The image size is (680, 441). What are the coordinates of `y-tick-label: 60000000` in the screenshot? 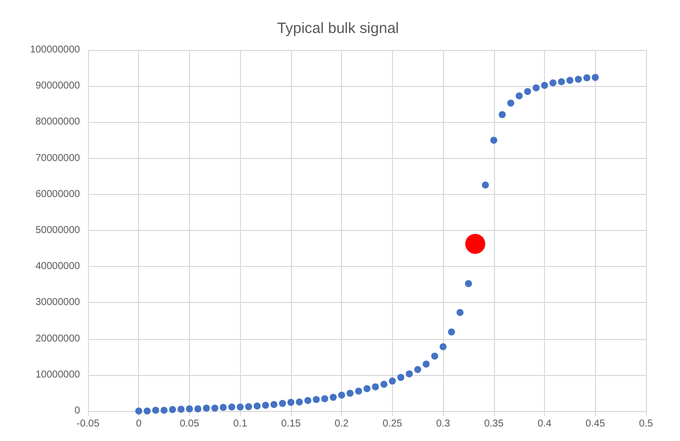 It's located at (58, 194).